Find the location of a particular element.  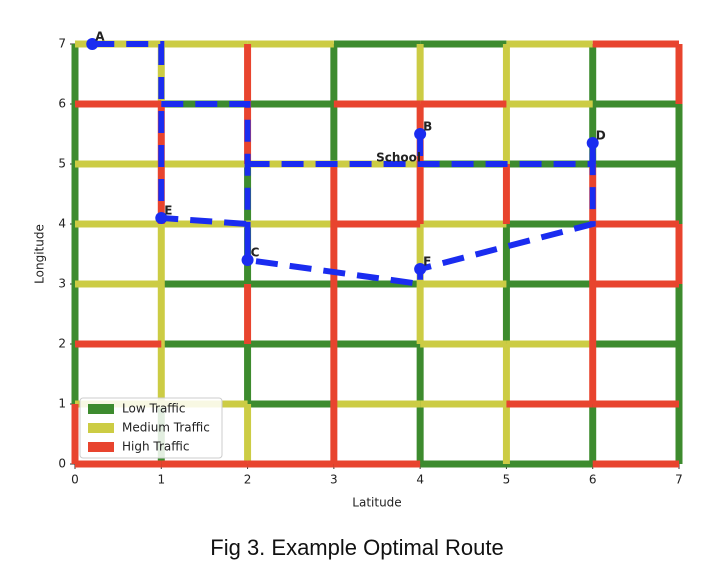

x-tick-label: 0 is located at coordinates (75, 480).